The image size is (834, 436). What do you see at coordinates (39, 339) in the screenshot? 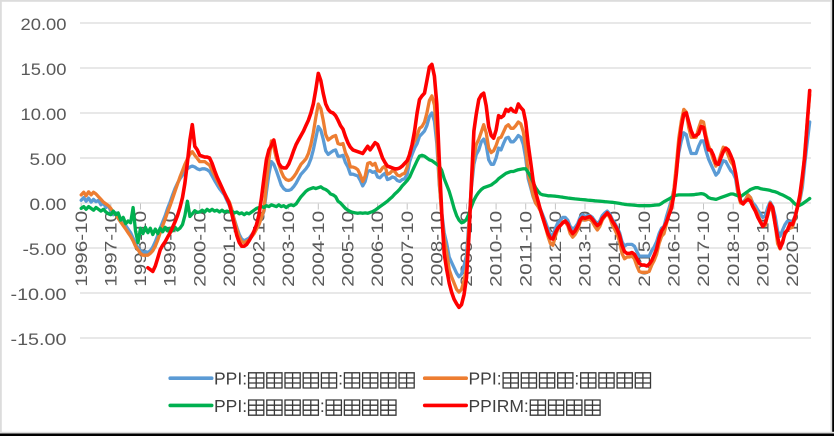
I see `svg-text: -15.00` at bounding box center [39, 339].